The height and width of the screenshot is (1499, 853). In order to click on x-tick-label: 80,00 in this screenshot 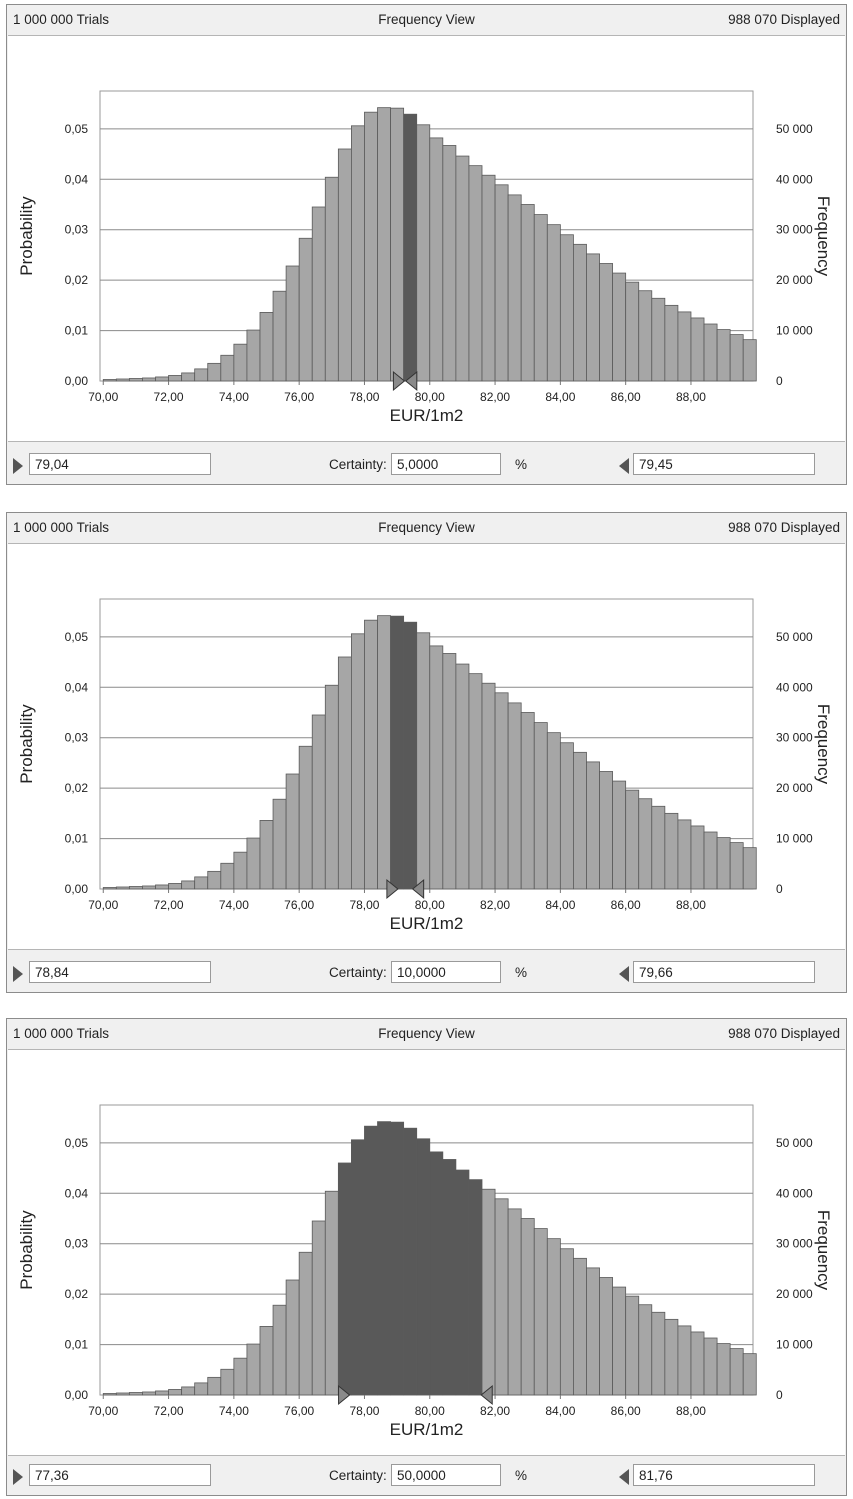, I will do `click(430, 905)`.